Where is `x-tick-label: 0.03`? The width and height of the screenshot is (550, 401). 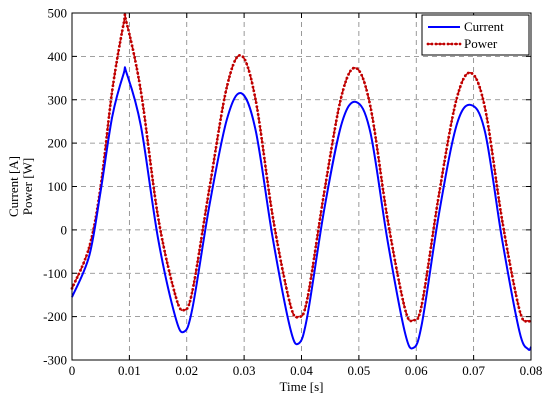
x-tick-label: 0.03 is located at coordinates (244, 370).